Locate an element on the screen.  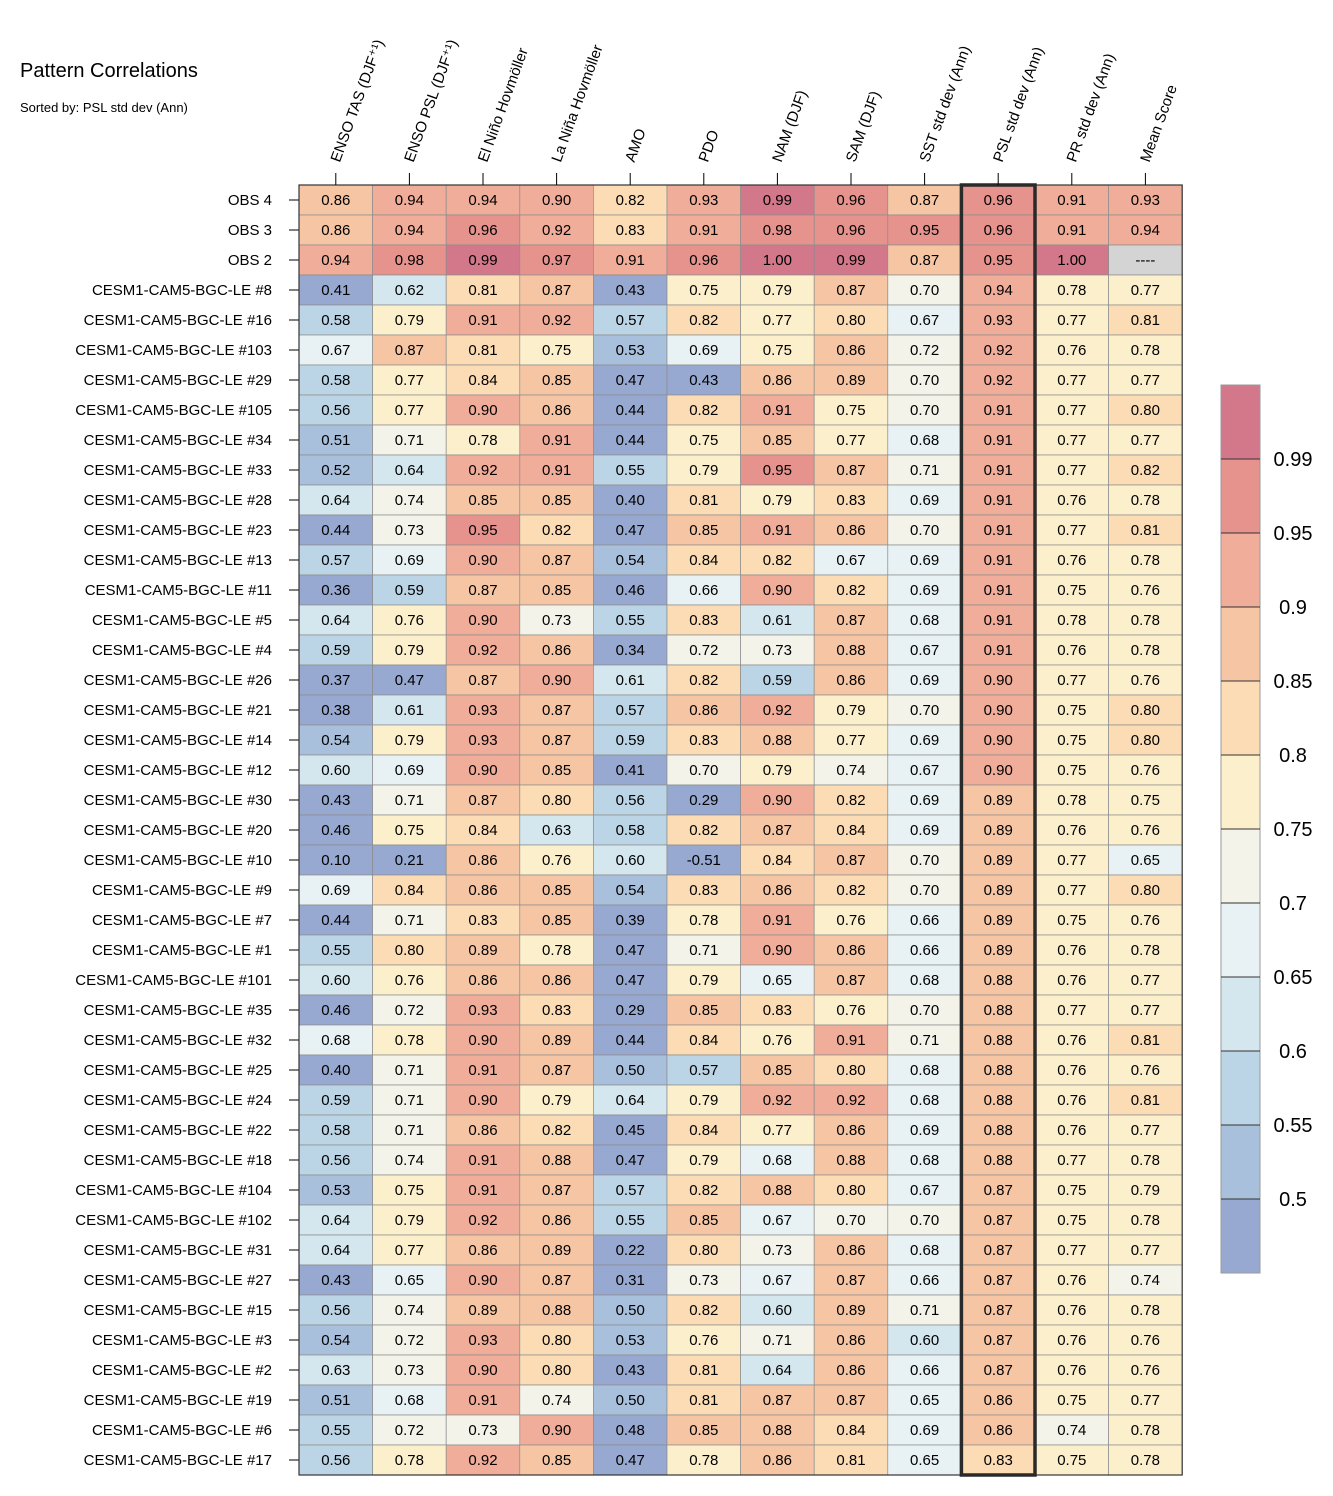
cell-value-label: 0.41 is located at coordinates (630, 770).